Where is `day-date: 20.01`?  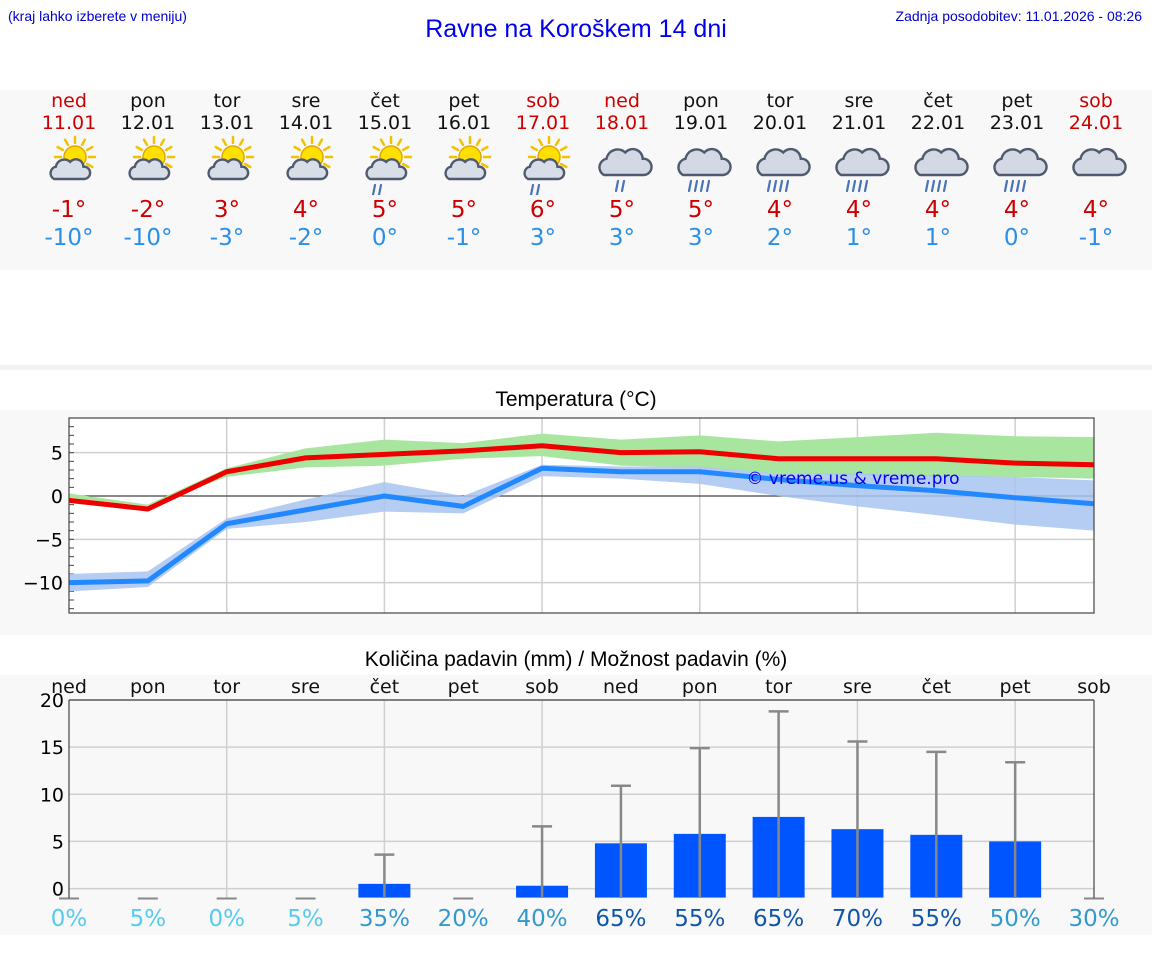
day-date: 20.01 is located at coordinates (780, 123).